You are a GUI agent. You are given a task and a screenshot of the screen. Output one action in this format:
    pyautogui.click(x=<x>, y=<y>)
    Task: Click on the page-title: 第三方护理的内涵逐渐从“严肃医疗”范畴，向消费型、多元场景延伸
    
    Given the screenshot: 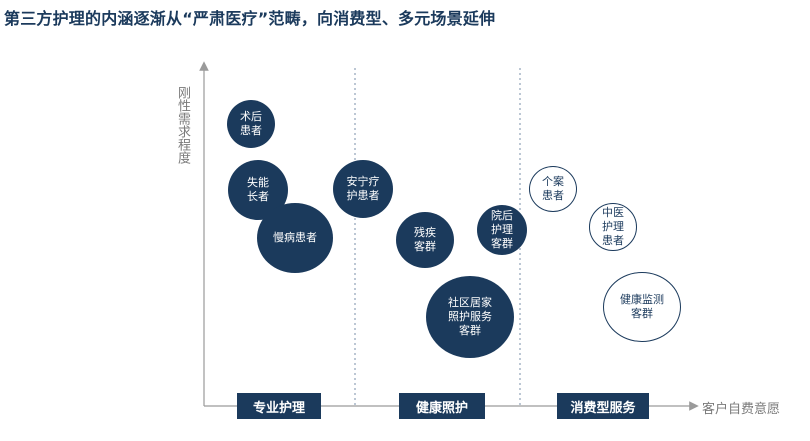 What is the action you would take?
    pyautogui.click(x=250, y=18)
    